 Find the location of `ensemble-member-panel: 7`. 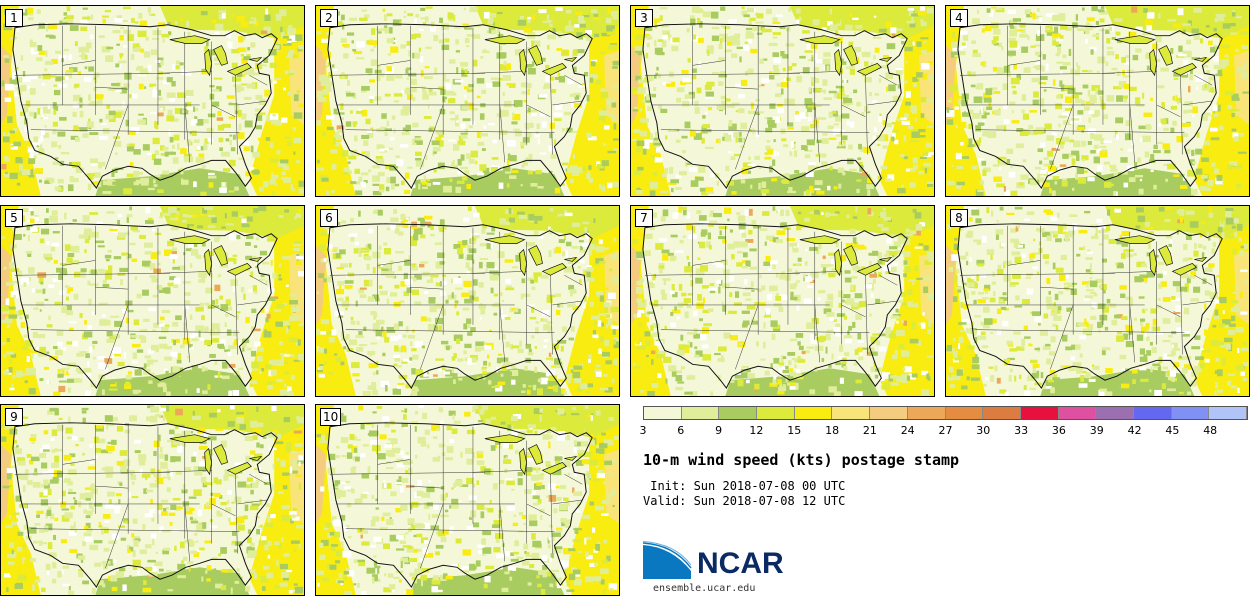

ensemble-member-panel: 7 is located at coordinates (782, 301).